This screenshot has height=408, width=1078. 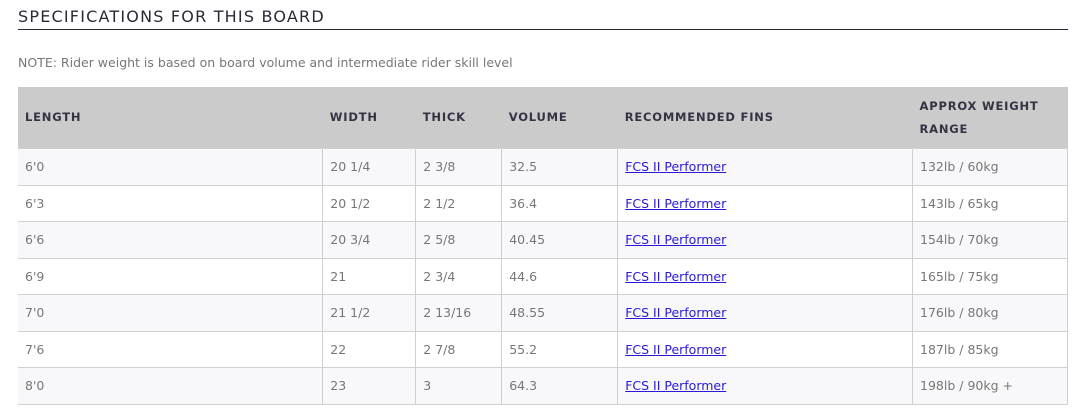 I want to click on title-divider, so click(x=543, y=29).